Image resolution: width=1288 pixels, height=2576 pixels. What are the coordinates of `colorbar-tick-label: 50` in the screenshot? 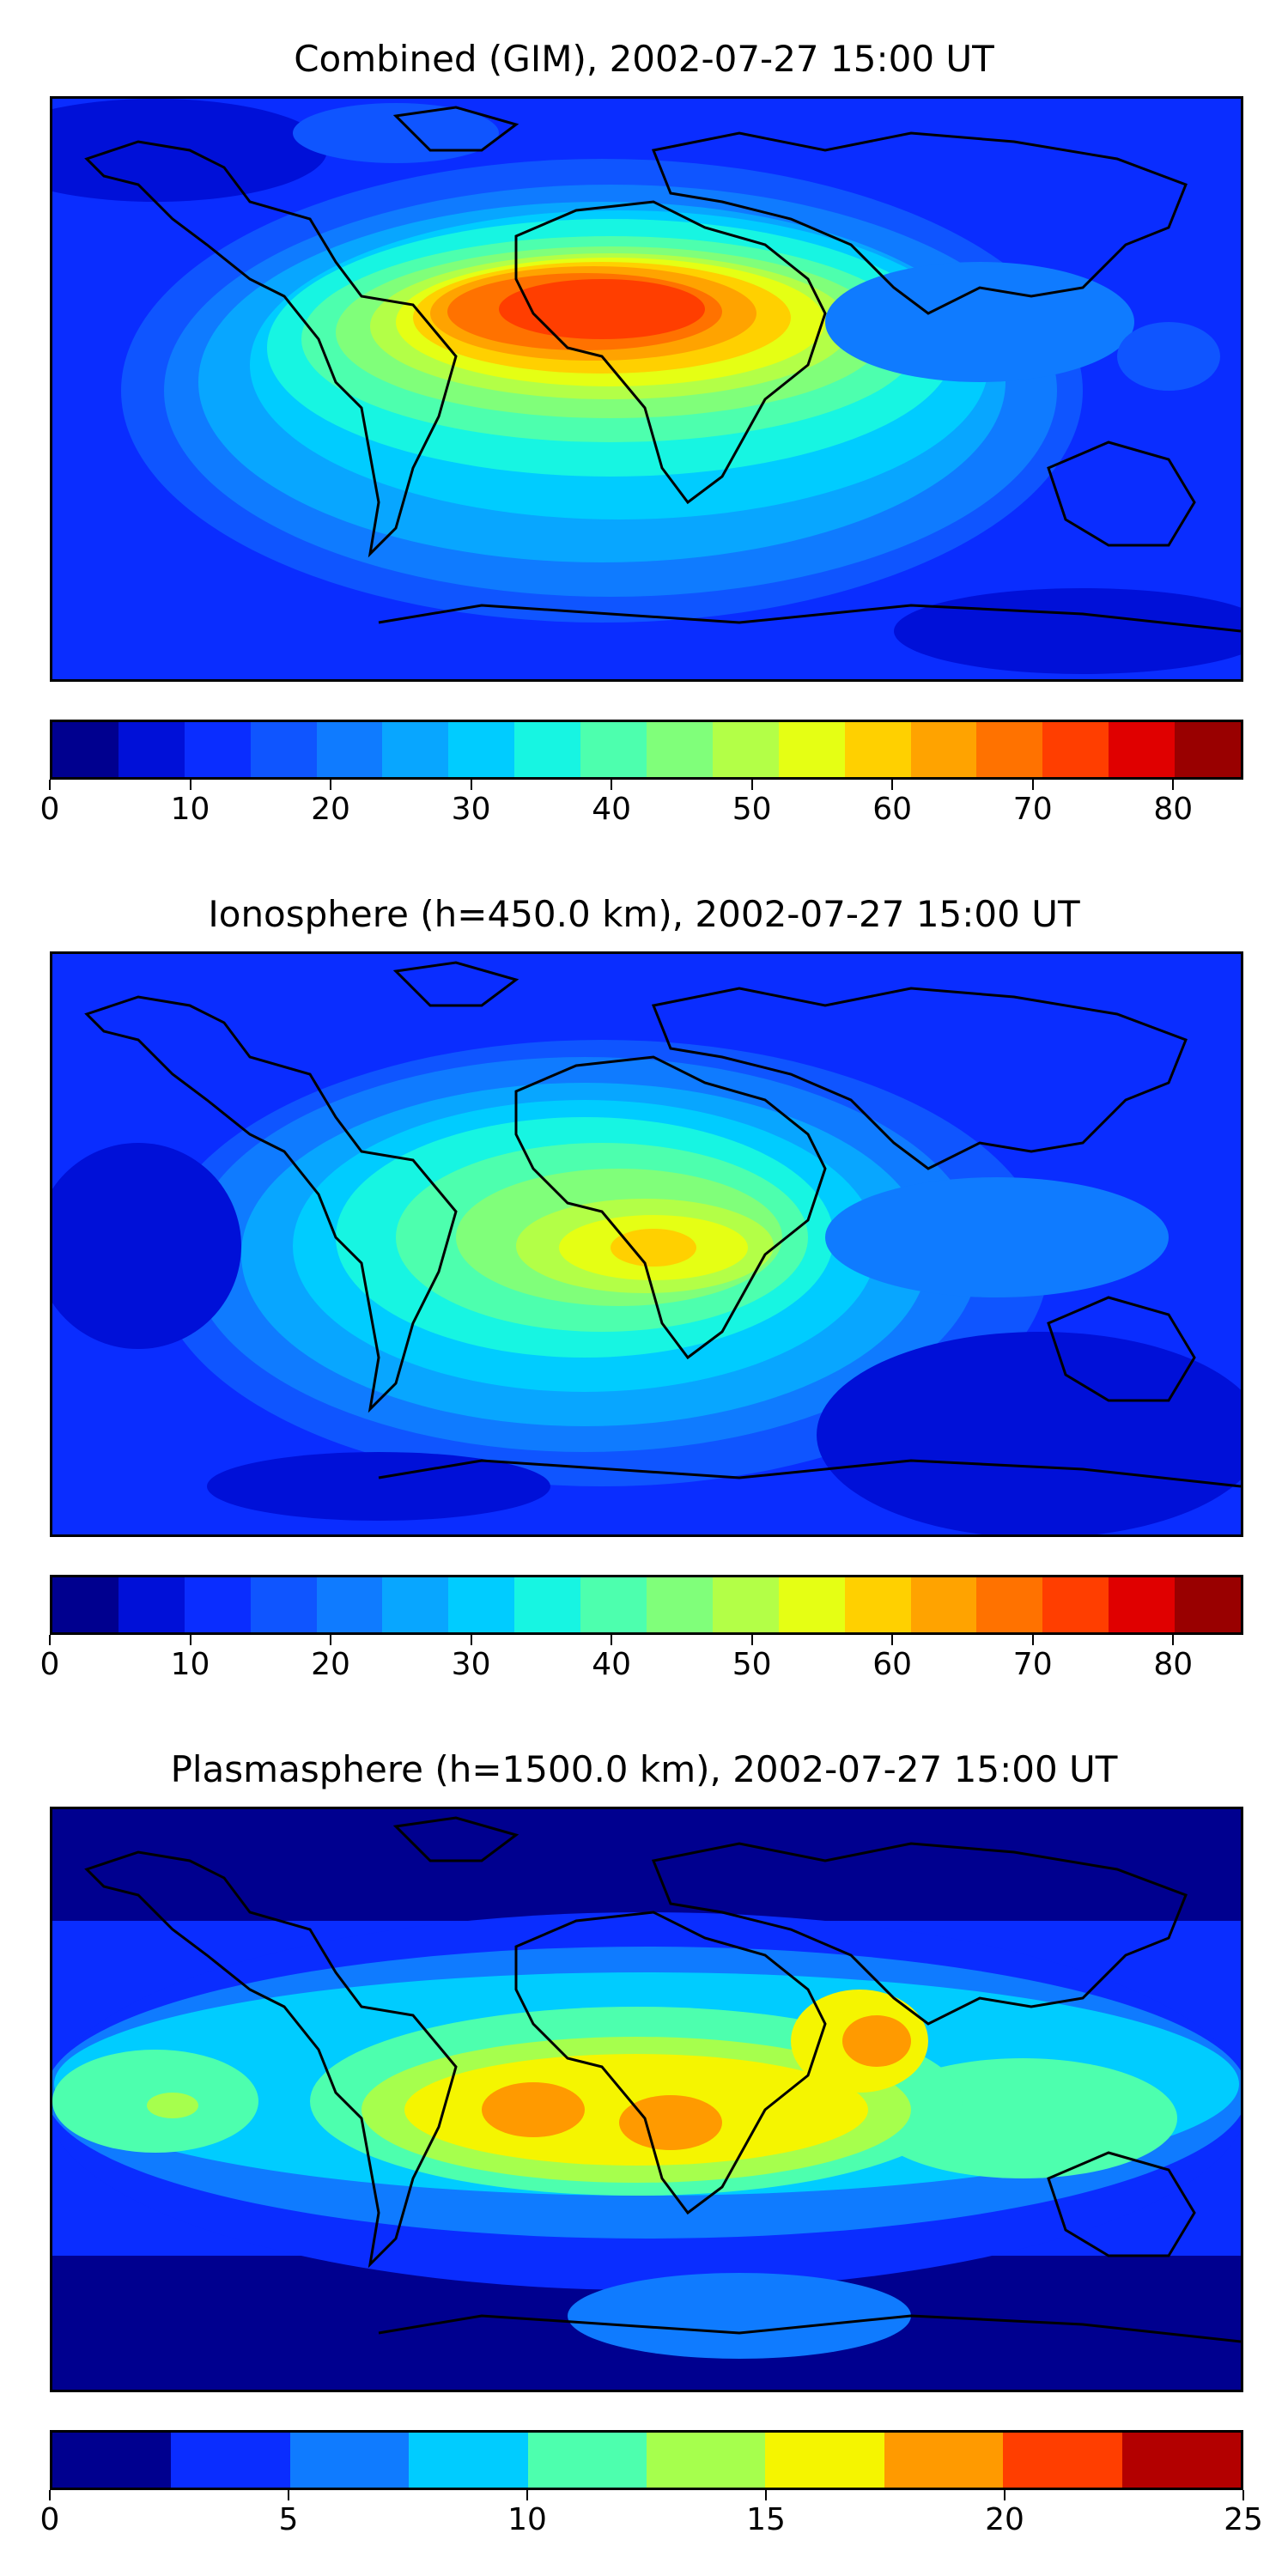 It's located at (752, 810).